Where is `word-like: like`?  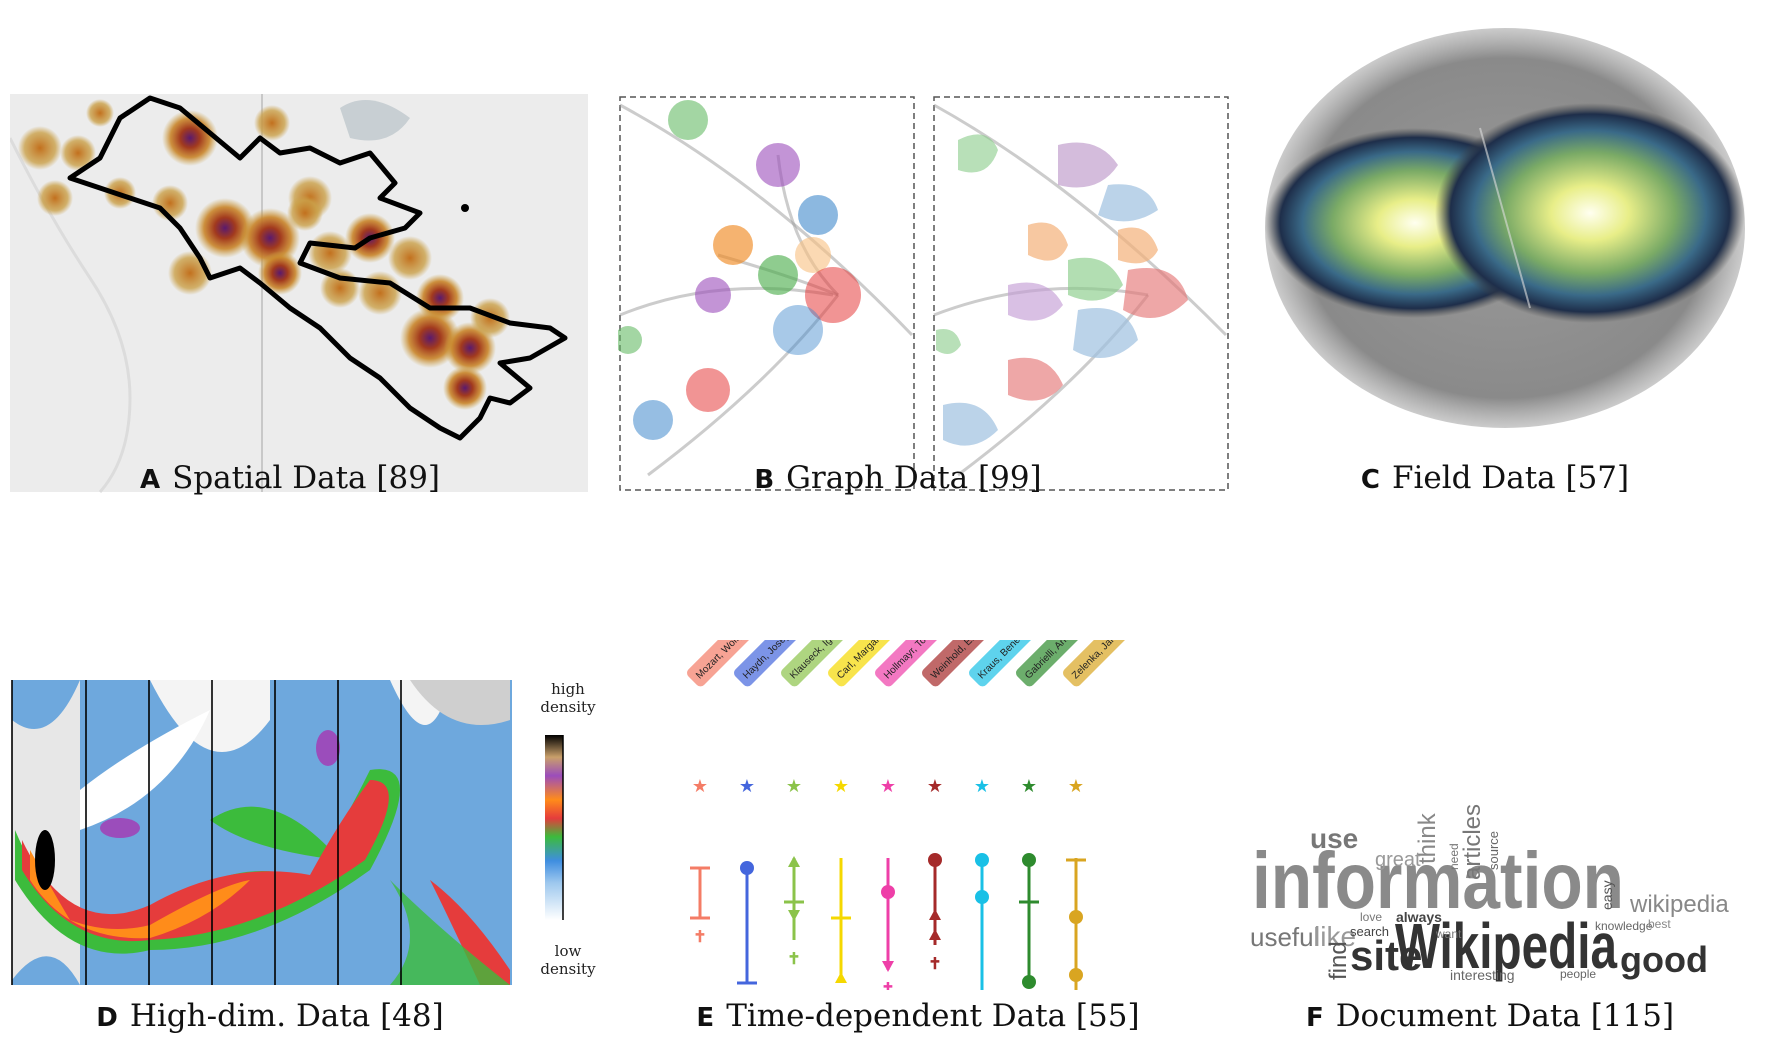
word-like: like is located at coordinates (1335, 936).